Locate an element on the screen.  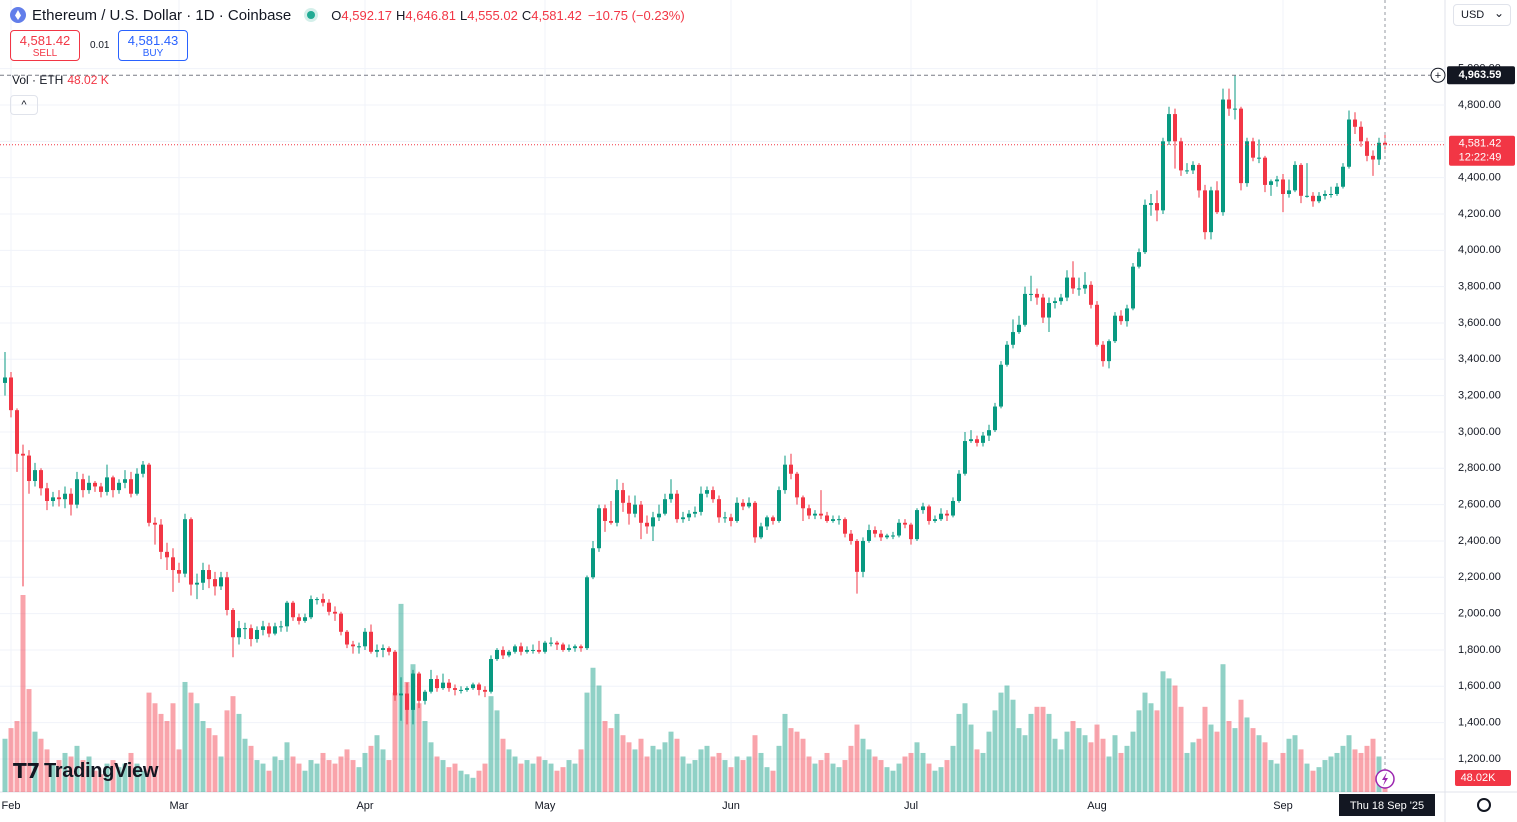
volume-legend: Vol · ETH 48.02 K is located at coordinates (60, 80).